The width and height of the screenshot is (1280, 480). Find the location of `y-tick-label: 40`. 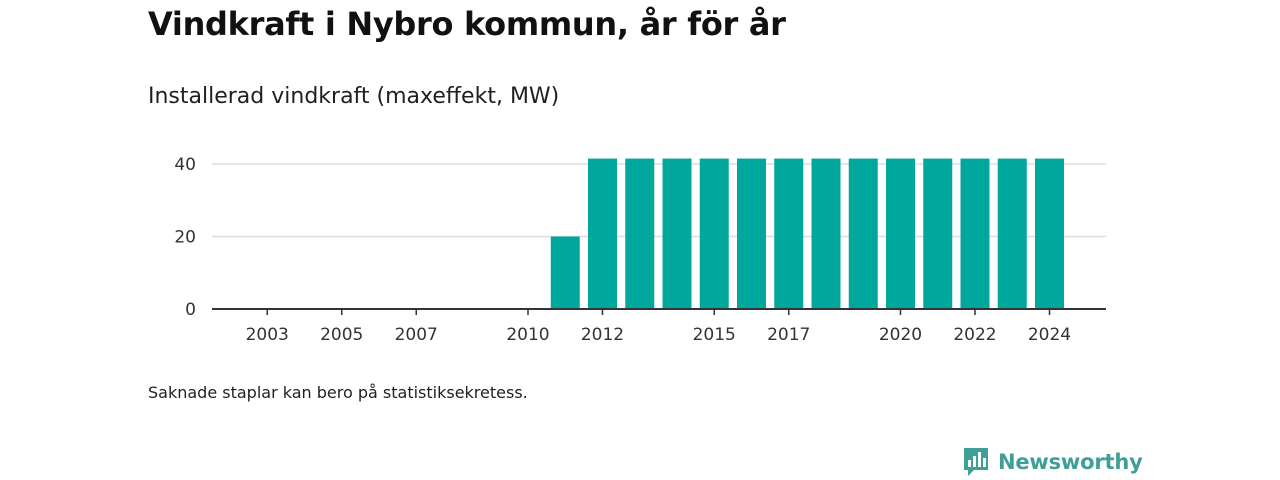

y-tick-label: 40 is located at coordinates (185, 165).